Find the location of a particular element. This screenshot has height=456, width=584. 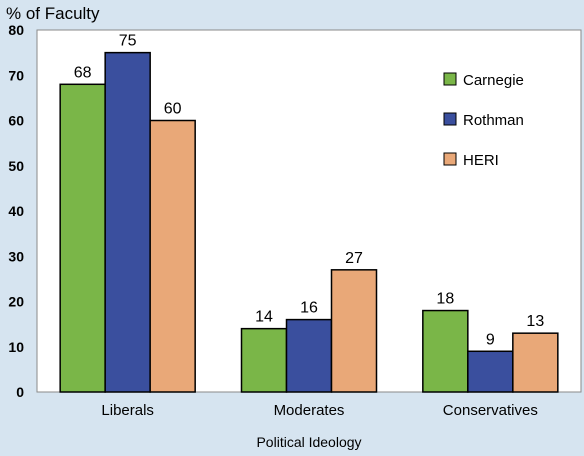

y-axis: 0 10 20 30 40 50 60 70 80 is located at coordinates (16, 211).